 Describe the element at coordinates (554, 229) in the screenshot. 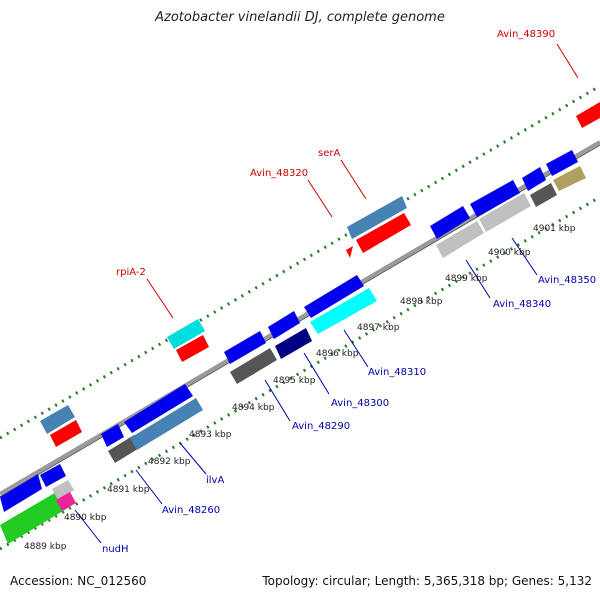

I see `scale-label: 4901 kbp` at that location.